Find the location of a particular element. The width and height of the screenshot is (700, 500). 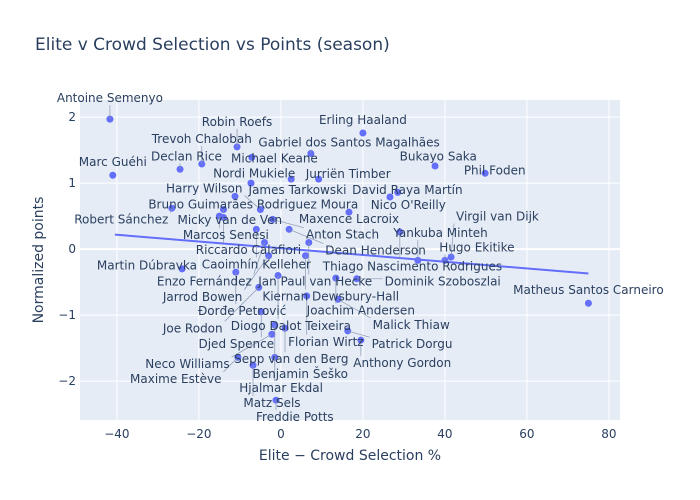

x-axis-title: Elite − Crowd Selection % is located at coordinates (350, 456).